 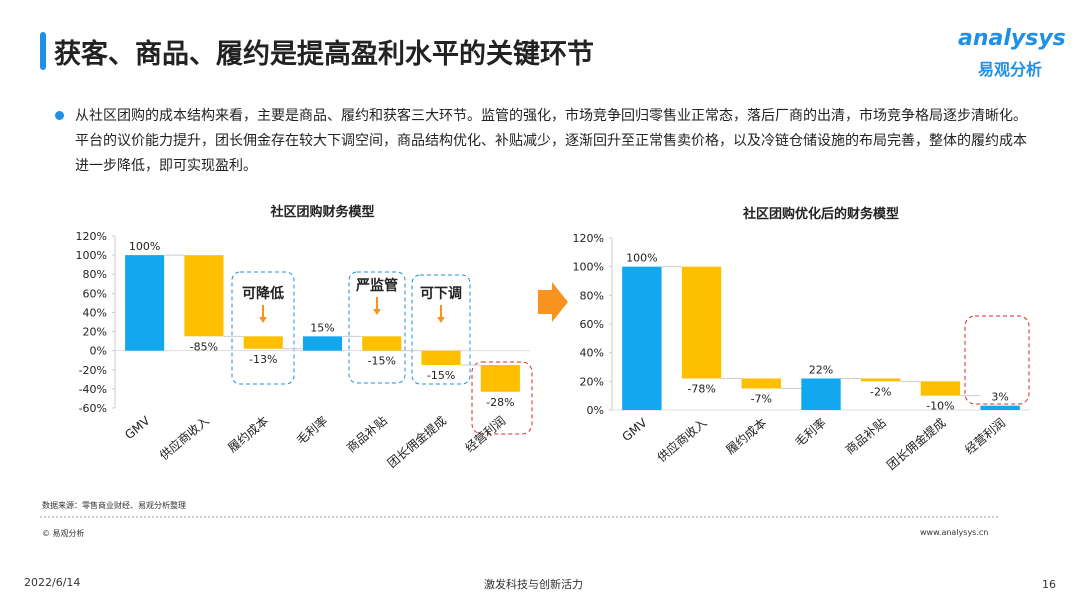 What do you see at coordinates (93, 389) in the screenshot?
I see `y-tick-label: -40%` at bounding box center [93, 389].